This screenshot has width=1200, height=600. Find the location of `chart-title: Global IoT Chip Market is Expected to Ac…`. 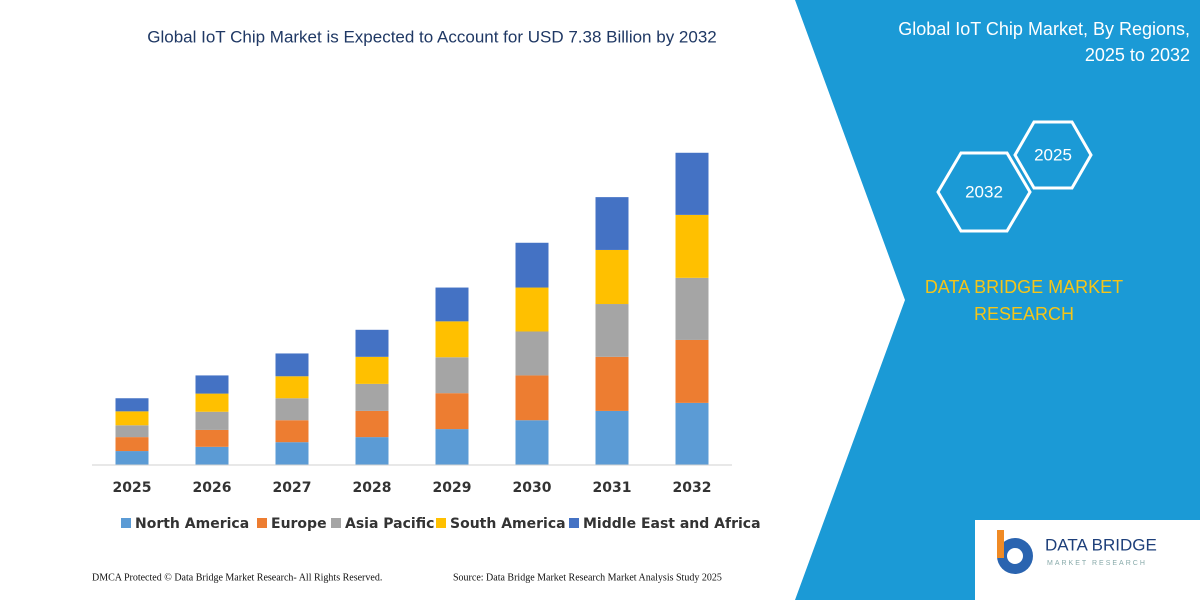

chart-title: Global IoT Chip Market is Expected to Ac… is located at coordinates (431, 36).